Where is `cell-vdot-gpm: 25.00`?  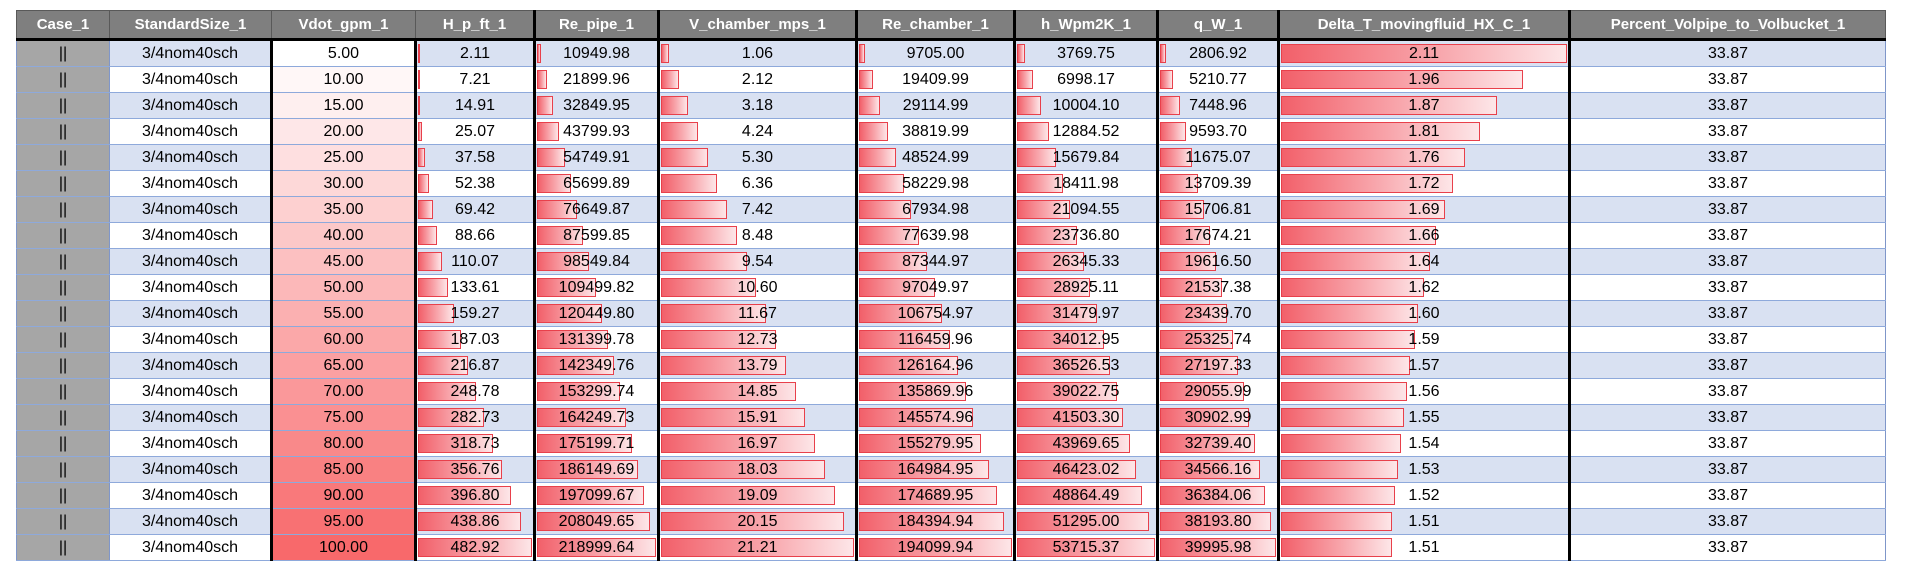
cell-vdot-gpm: 25.00 is located at coordinates (343, 157).